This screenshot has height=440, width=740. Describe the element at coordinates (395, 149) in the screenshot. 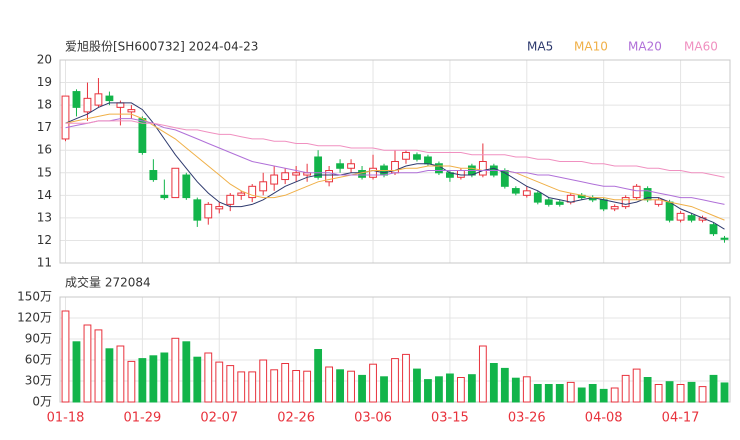

I see `ma-line` at that location.